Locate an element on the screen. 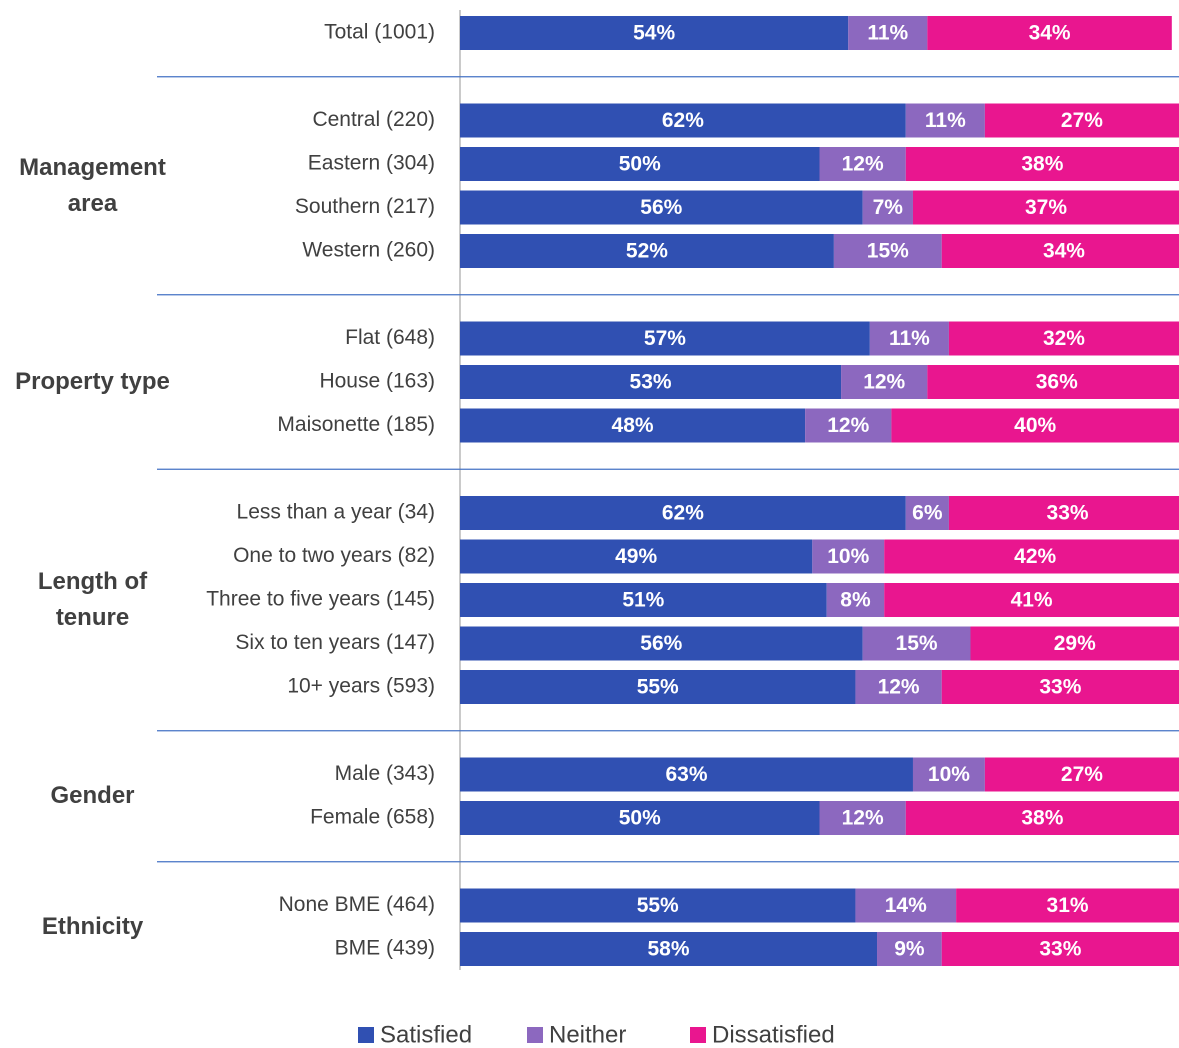 The width and height of the screenshot is (1179, 1048). value-label: 7% is located at coordinates (888, 207).